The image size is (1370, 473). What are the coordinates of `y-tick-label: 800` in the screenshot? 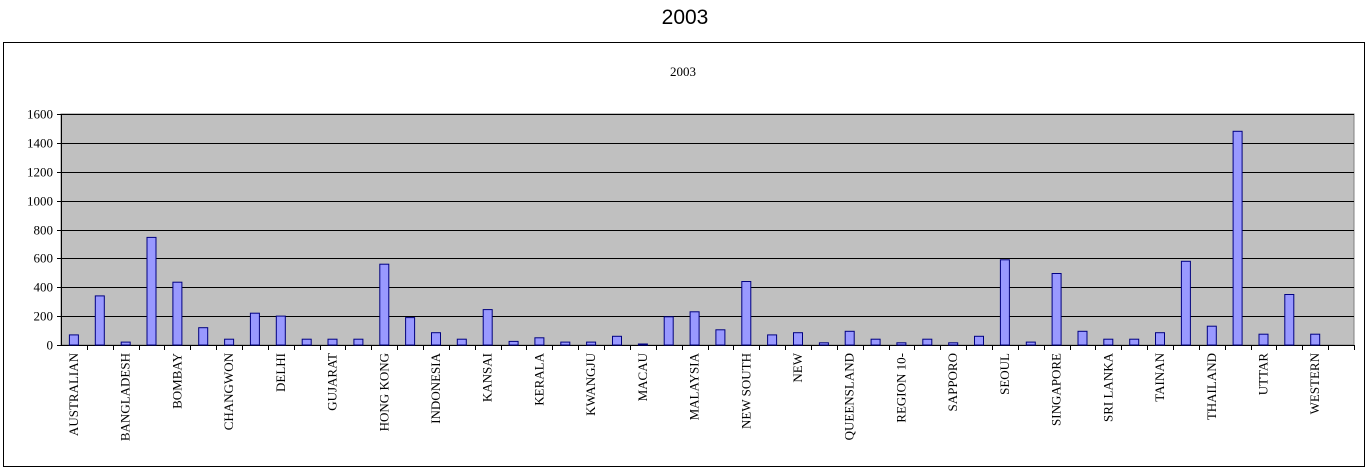 It's located at (44, 230).